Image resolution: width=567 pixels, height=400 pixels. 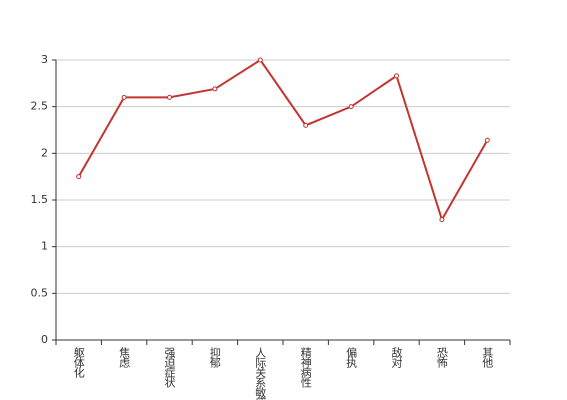 What do you see at coordinates (40, 292) in the screenshot?
I see `y-tick-label: 0.5` at bounding box center [40, 292].